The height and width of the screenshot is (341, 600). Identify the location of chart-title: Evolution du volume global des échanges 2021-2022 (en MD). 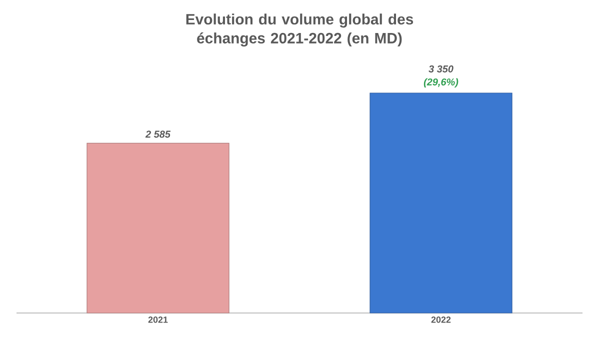
(300, 30).